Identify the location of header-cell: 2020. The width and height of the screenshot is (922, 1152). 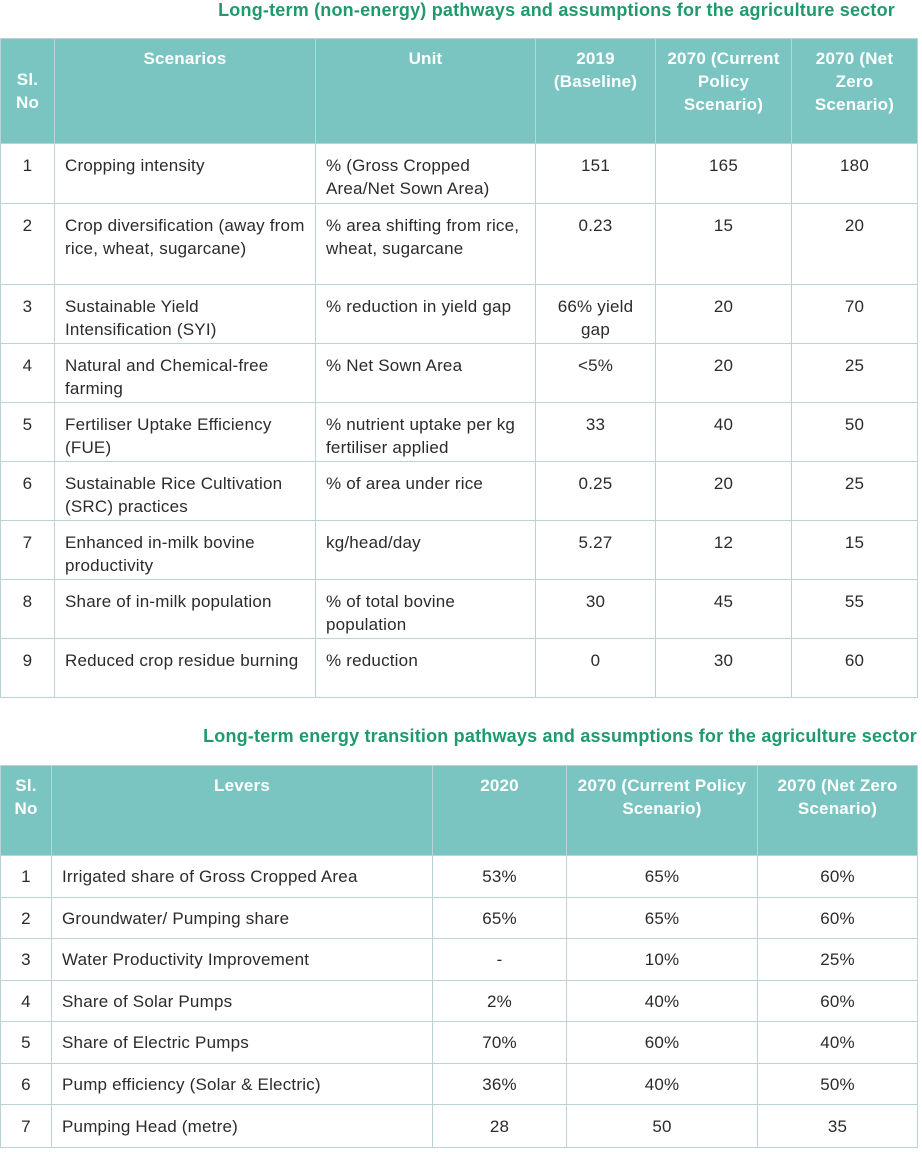
(499, 810).